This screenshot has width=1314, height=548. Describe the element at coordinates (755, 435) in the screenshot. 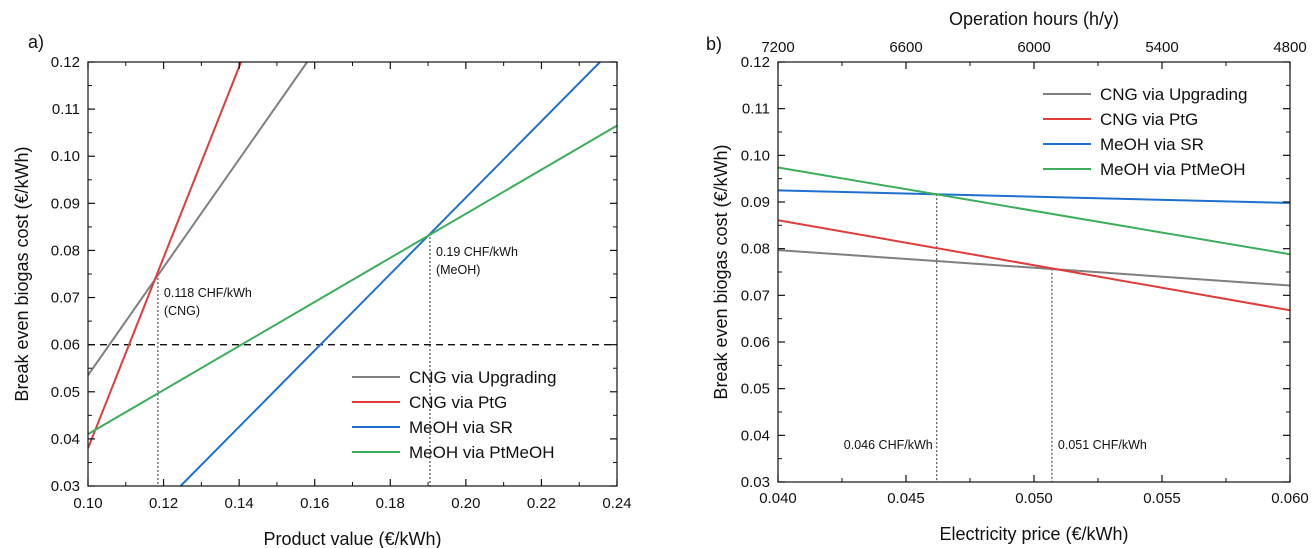

I see `y-tick-label-b: 0.04` at that location.